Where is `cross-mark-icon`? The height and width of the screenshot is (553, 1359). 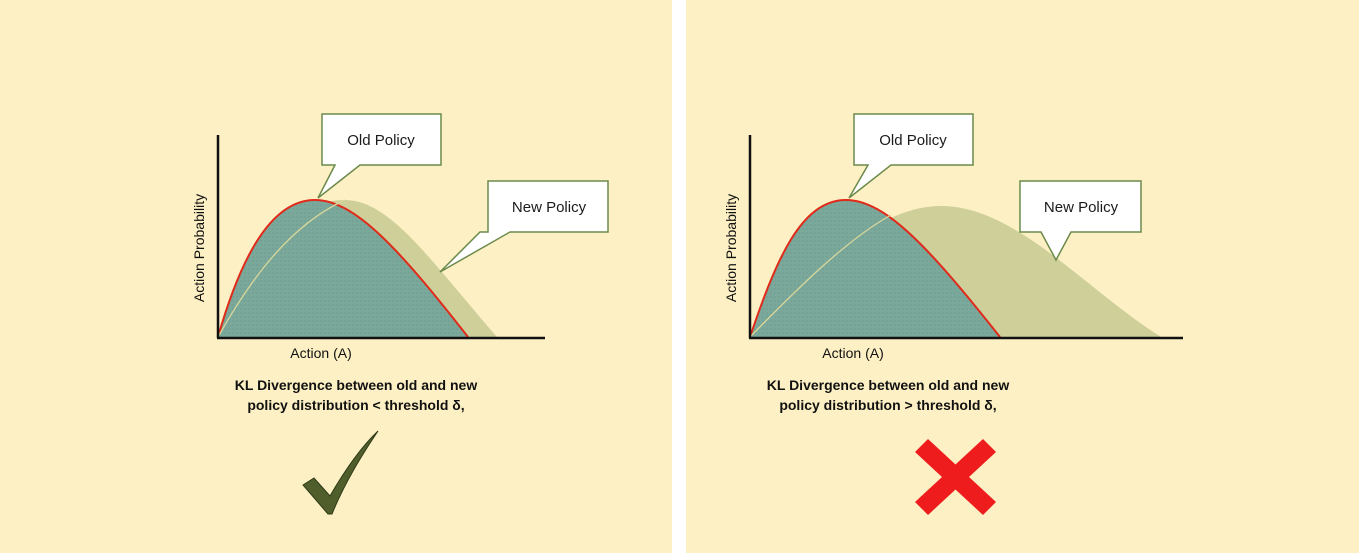 cross-mark-icon is located at coordinates (955, 477).